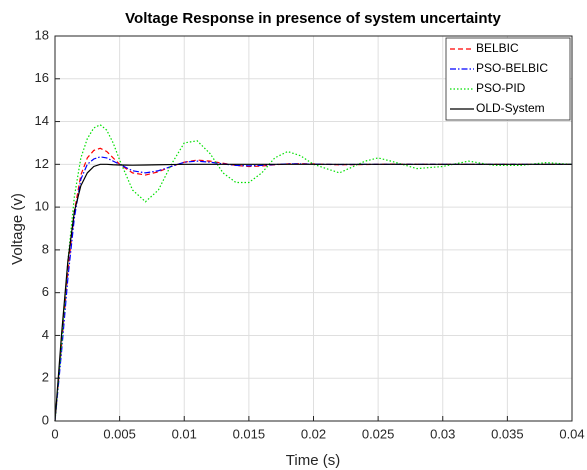  Describe the element at coordinates (510, 108) in the screenshot. I see `legend-label: OLD-System` at that location.